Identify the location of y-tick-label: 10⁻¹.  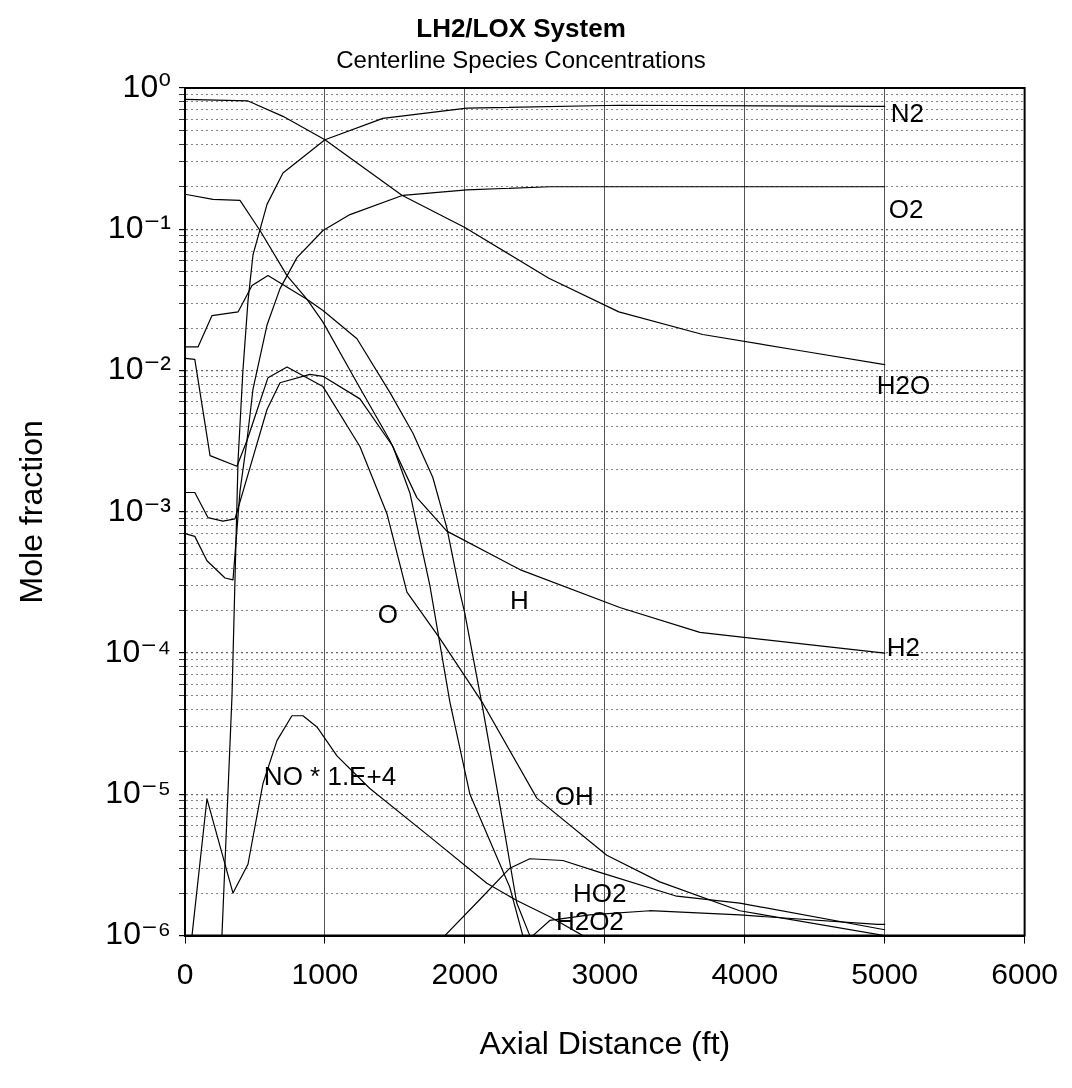
(139, 227).